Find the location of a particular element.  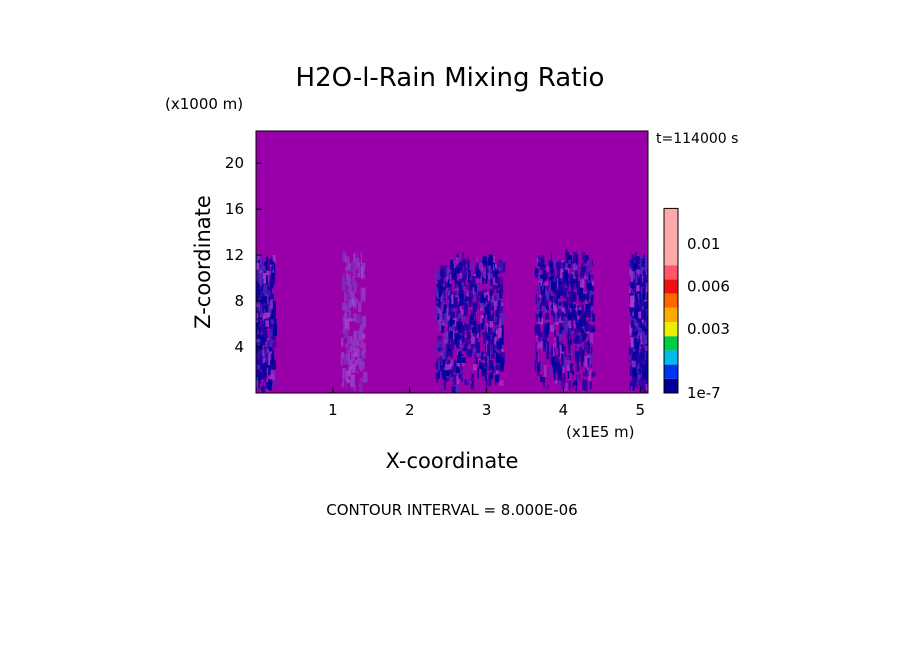

y-axis-label: Z-coordinate is located at coordinates (203, 262).